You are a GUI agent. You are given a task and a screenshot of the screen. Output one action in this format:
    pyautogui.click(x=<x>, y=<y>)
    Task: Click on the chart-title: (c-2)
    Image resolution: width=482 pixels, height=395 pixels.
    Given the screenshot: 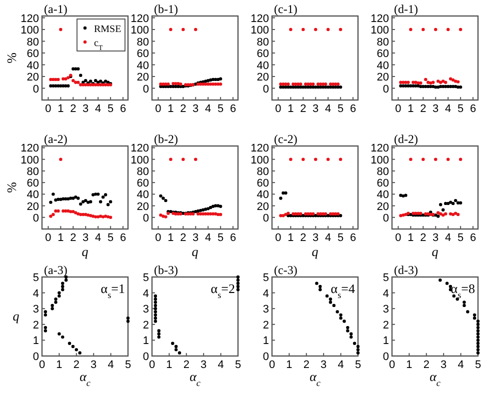 What is the action you would take?
    pyautogui.click(x=286, y=139)
    